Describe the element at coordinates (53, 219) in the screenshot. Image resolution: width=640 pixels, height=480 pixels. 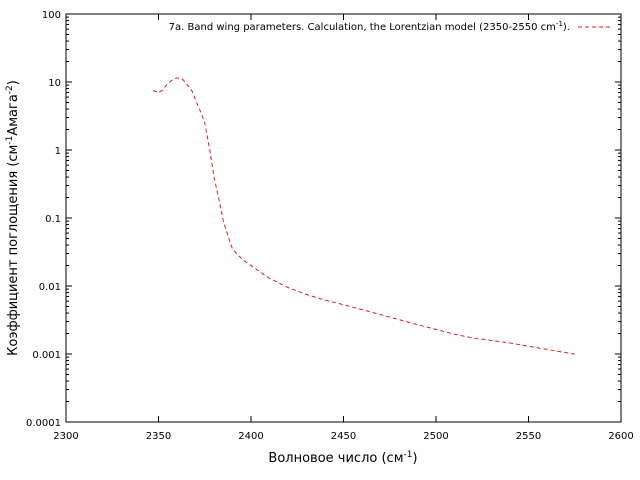
I see `y-tick-label: 0.1` at that location.